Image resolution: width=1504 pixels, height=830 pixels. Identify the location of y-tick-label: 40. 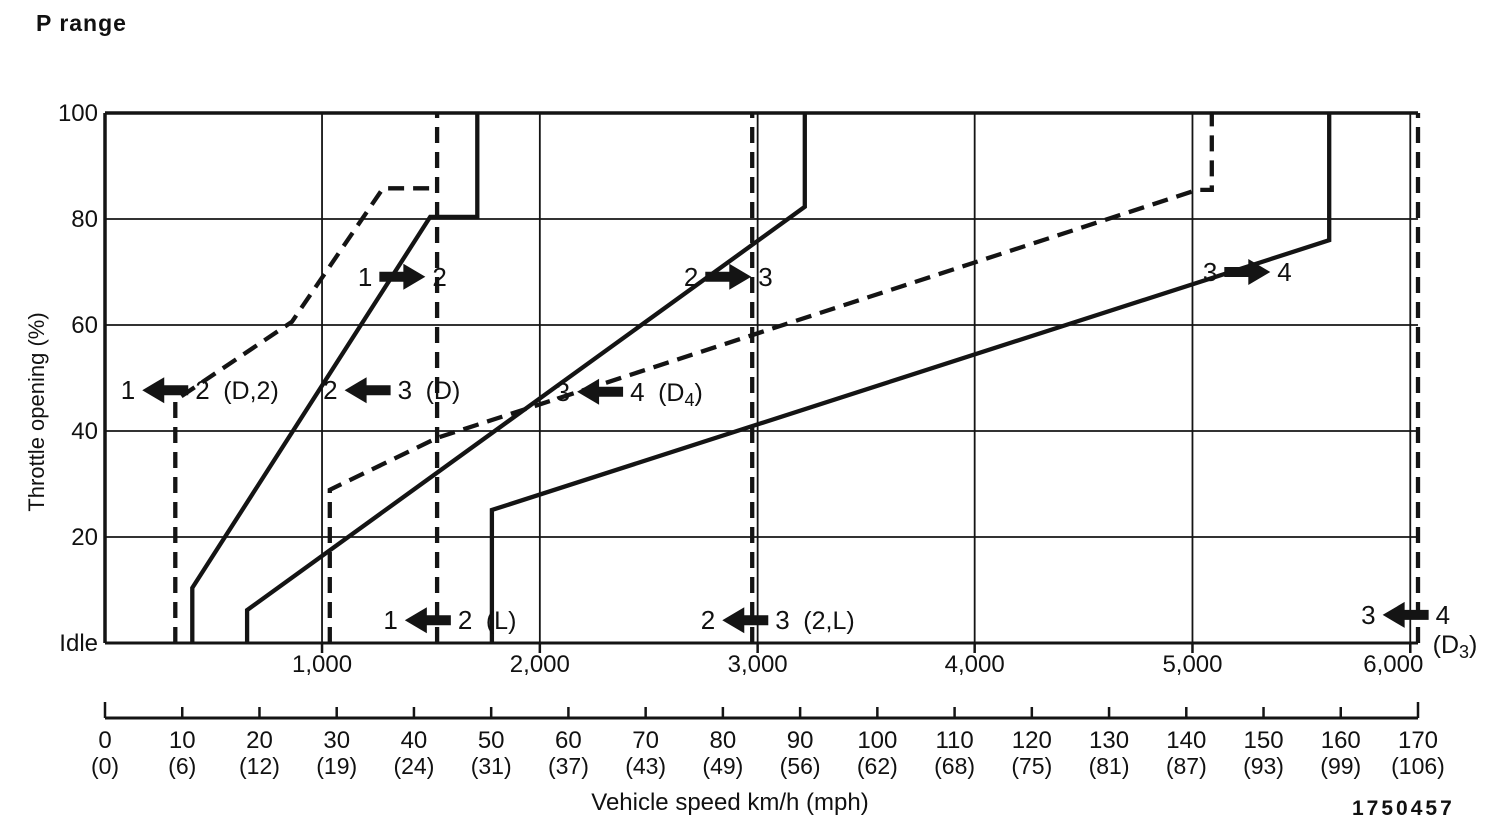
(84, 431).